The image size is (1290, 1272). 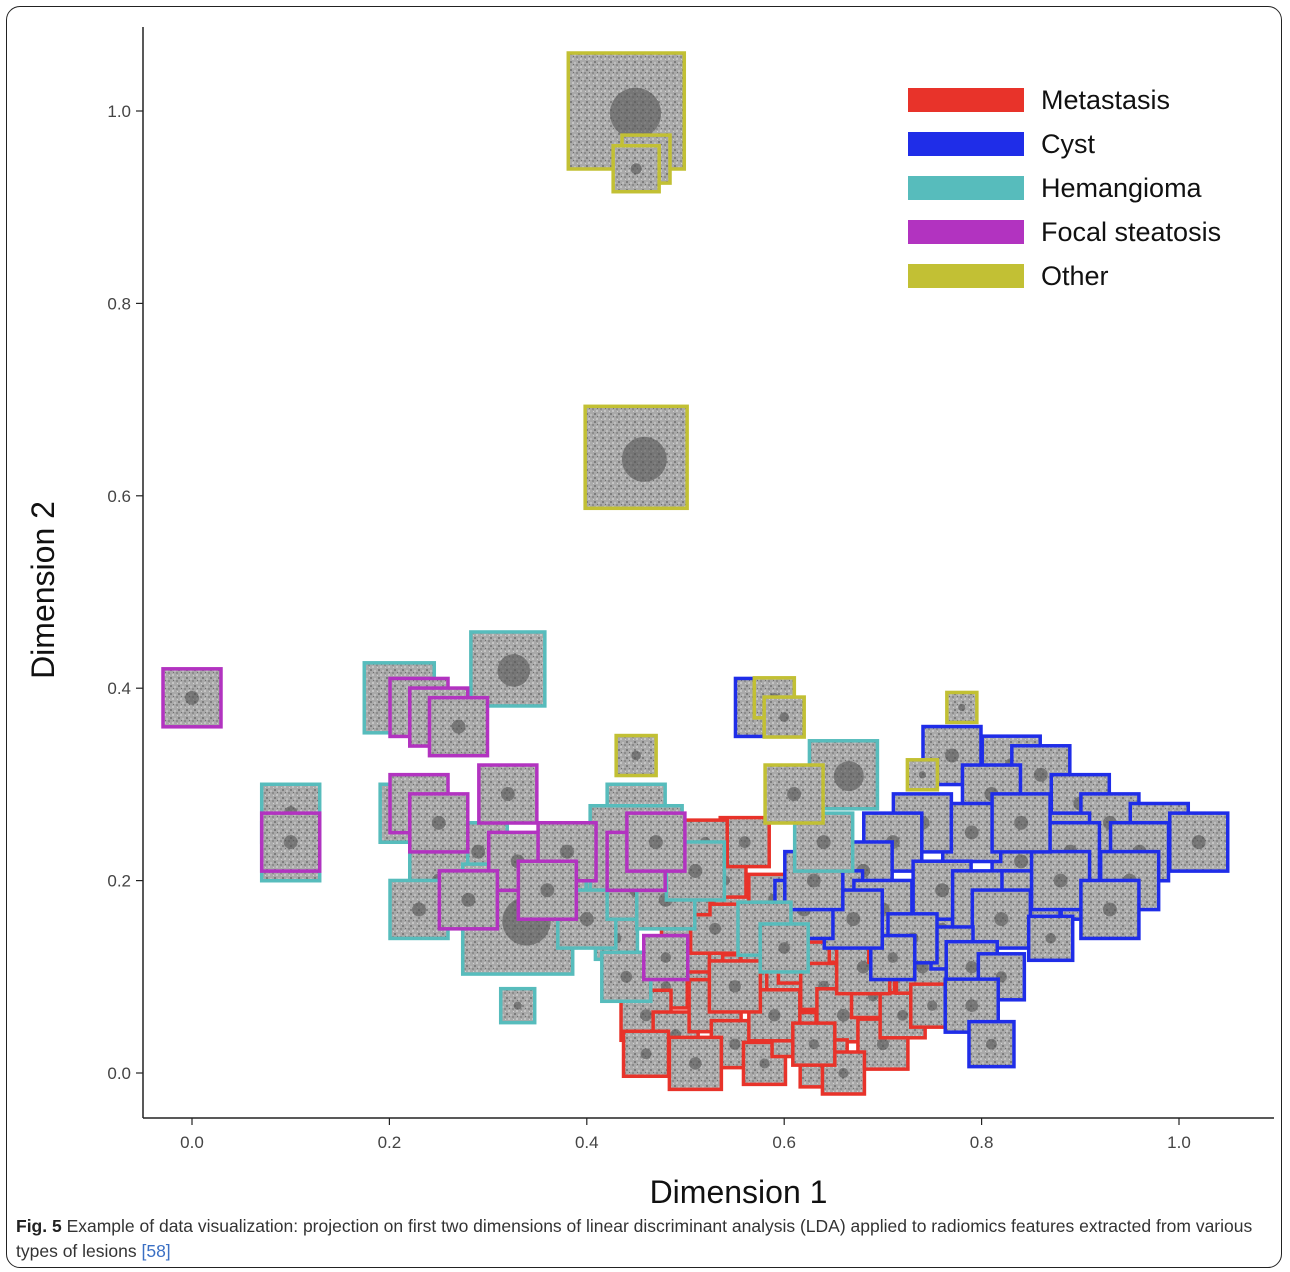 What do you see at coordinates (119, 881) in the screenshot?
I see `y-tick-label: 0.2` at bounding box center [119, 881].